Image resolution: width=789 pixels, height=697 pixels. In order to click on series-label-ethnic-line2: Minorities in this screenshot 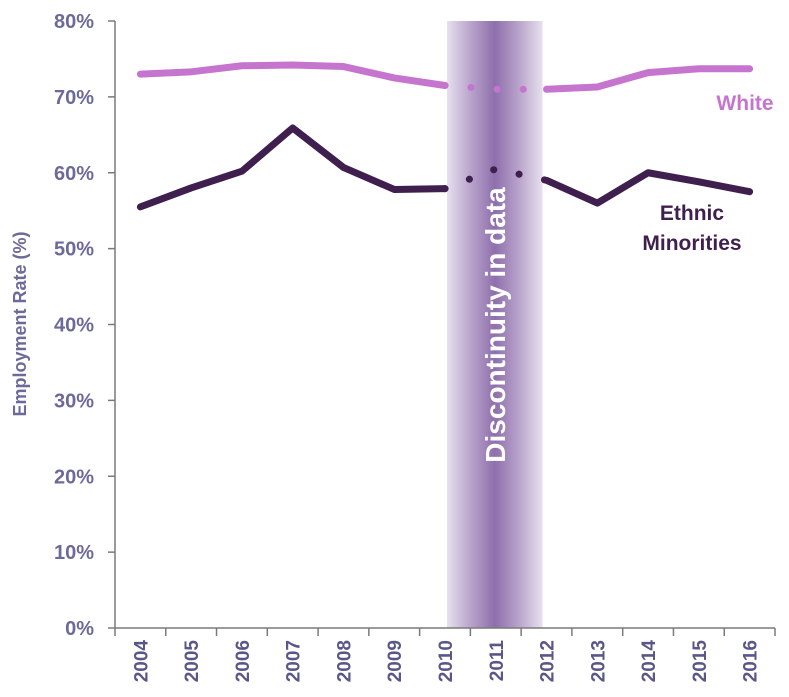, I will do `click(691, 243)`.